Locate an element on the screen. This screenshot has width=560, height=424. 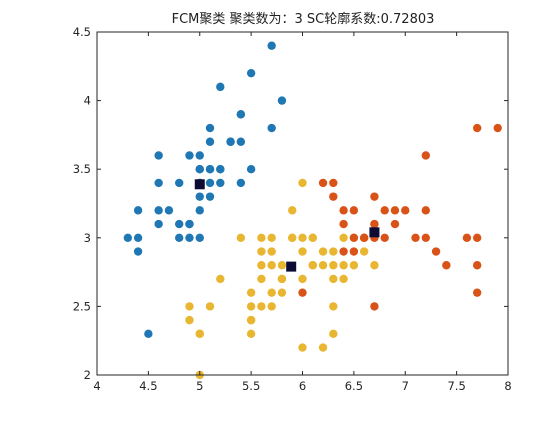
y-tick-label: 2 is located at coordinates (87, 375).